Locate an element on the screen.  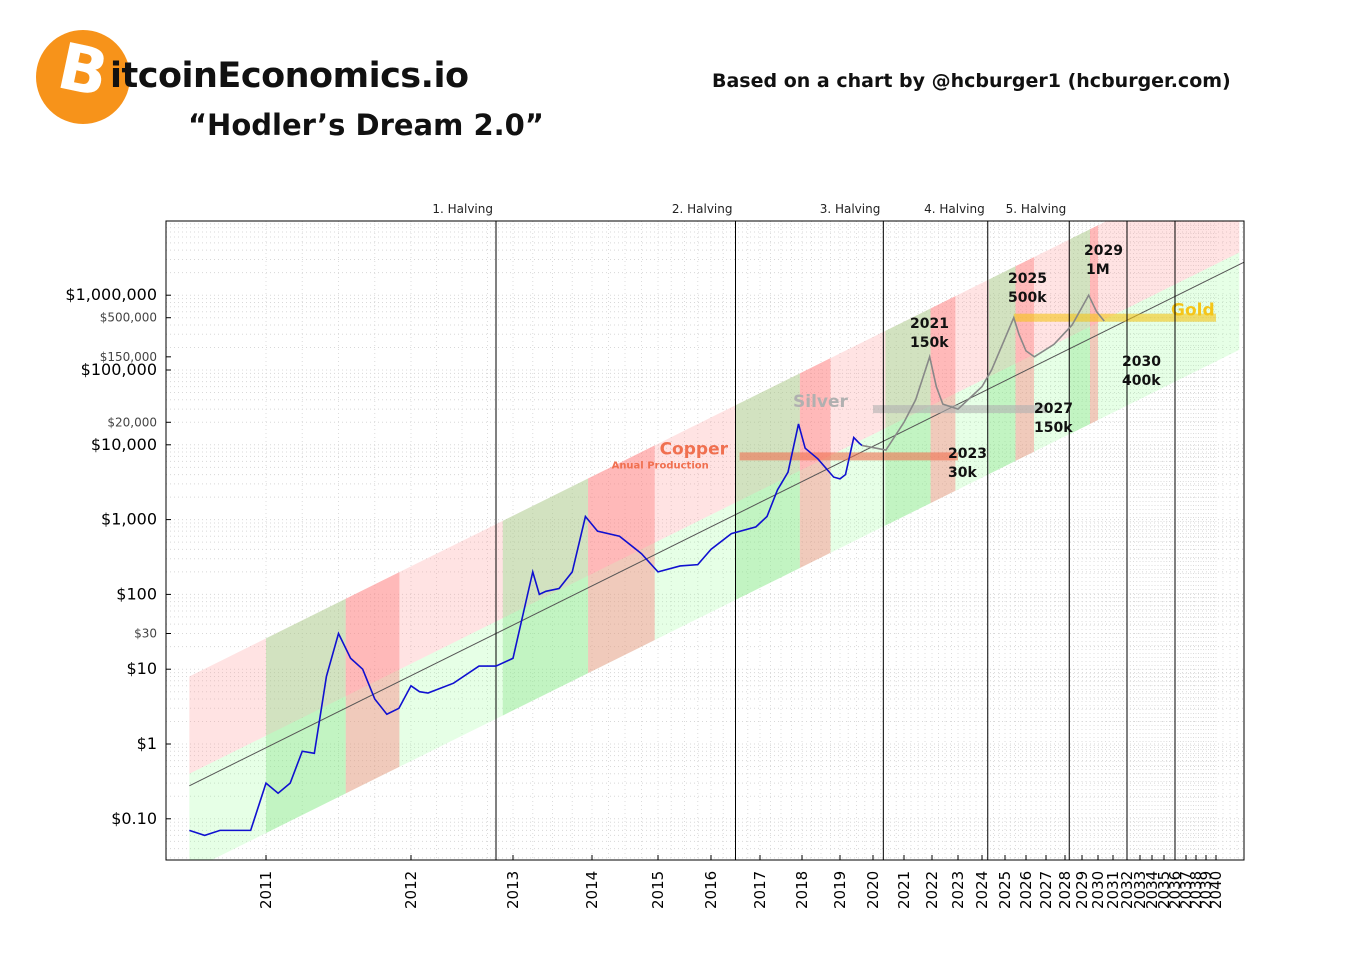
annotation-year: 2023 is located at coordinates (967, 454).